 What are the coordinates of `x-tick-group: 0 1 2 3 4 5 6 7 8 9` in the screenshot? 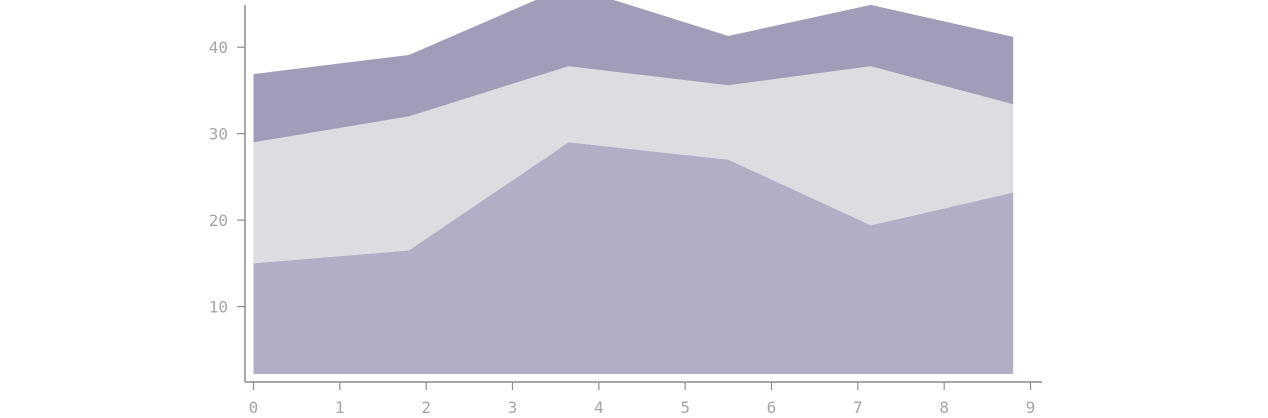 It's located at (642, 399).